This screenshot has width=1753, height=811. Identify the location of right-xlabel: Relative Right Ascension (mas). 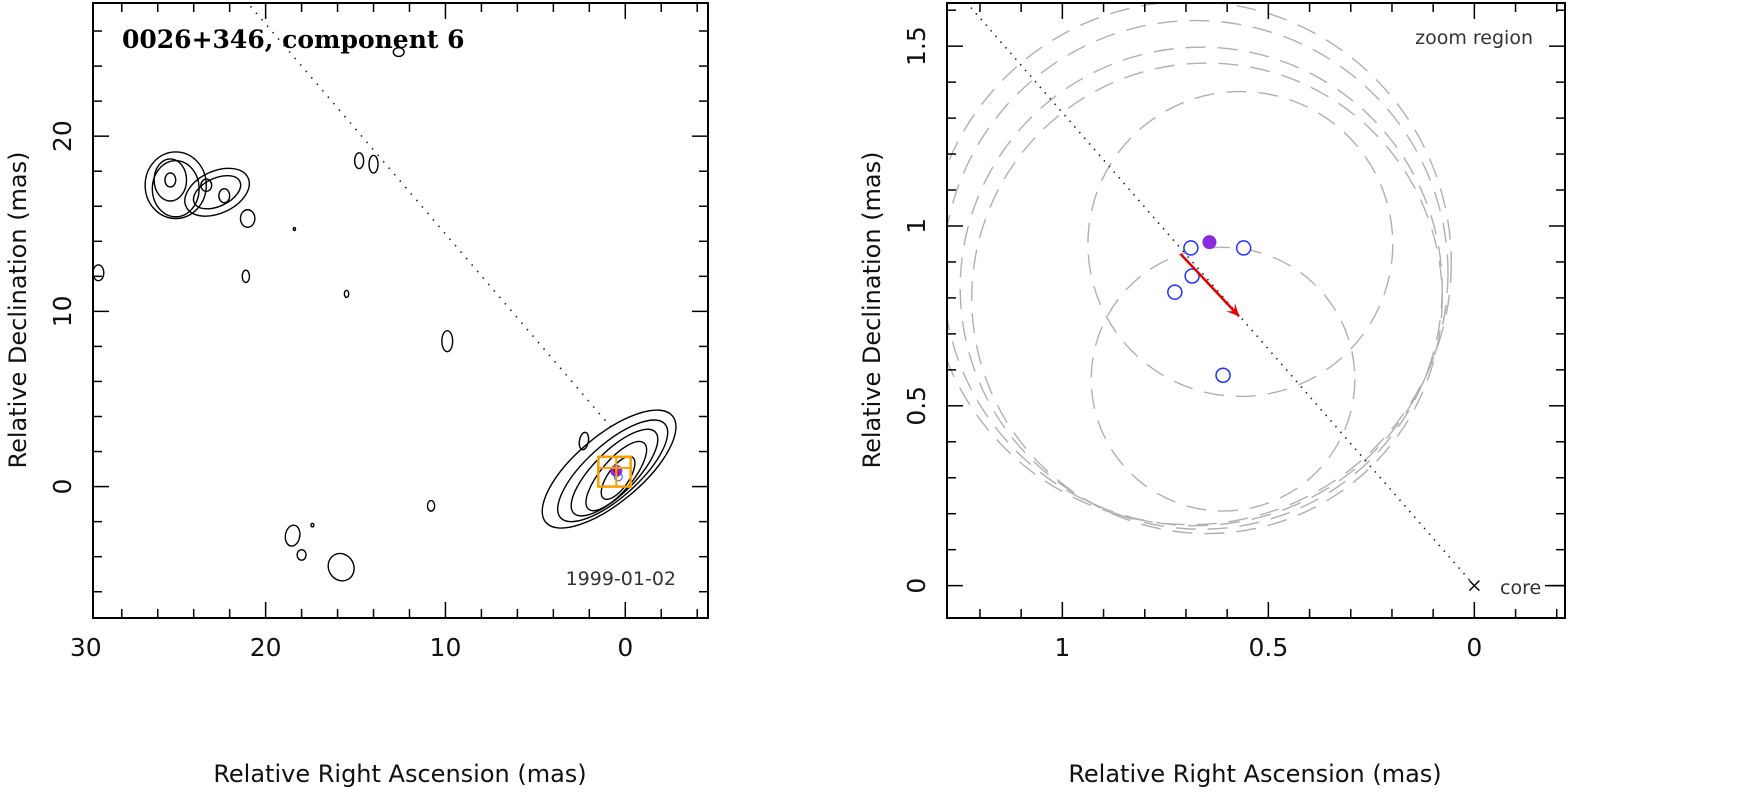
(1254, 774).